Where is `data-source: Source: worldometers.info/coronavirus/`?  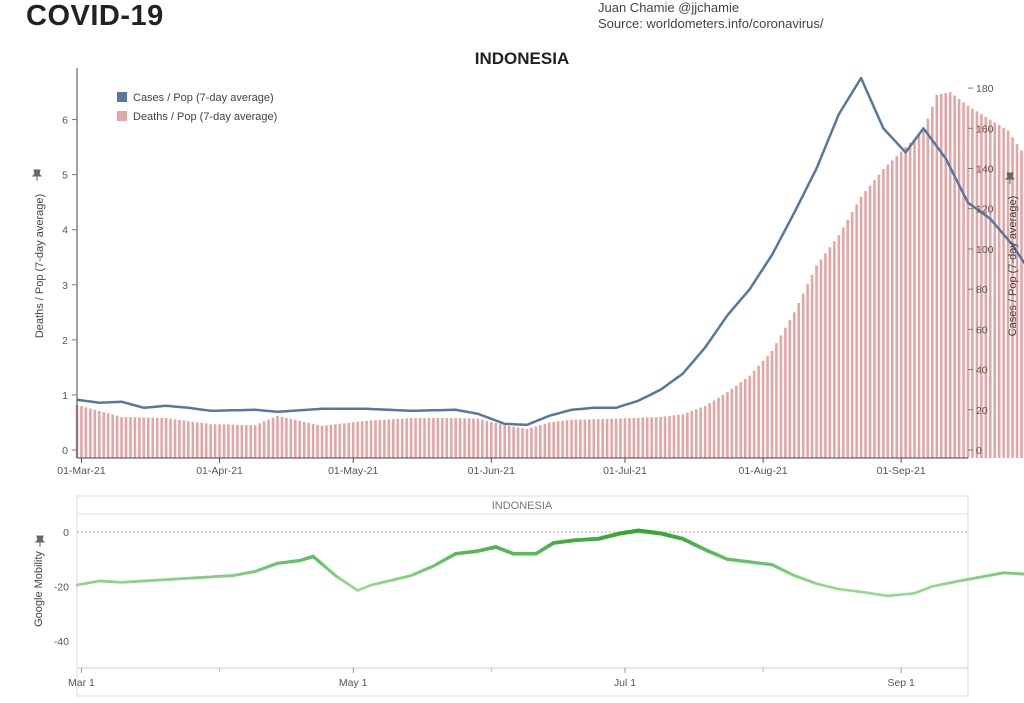
data-source: Source: worldometers.info/coronavirus/ is located at coordinates (711, 23).